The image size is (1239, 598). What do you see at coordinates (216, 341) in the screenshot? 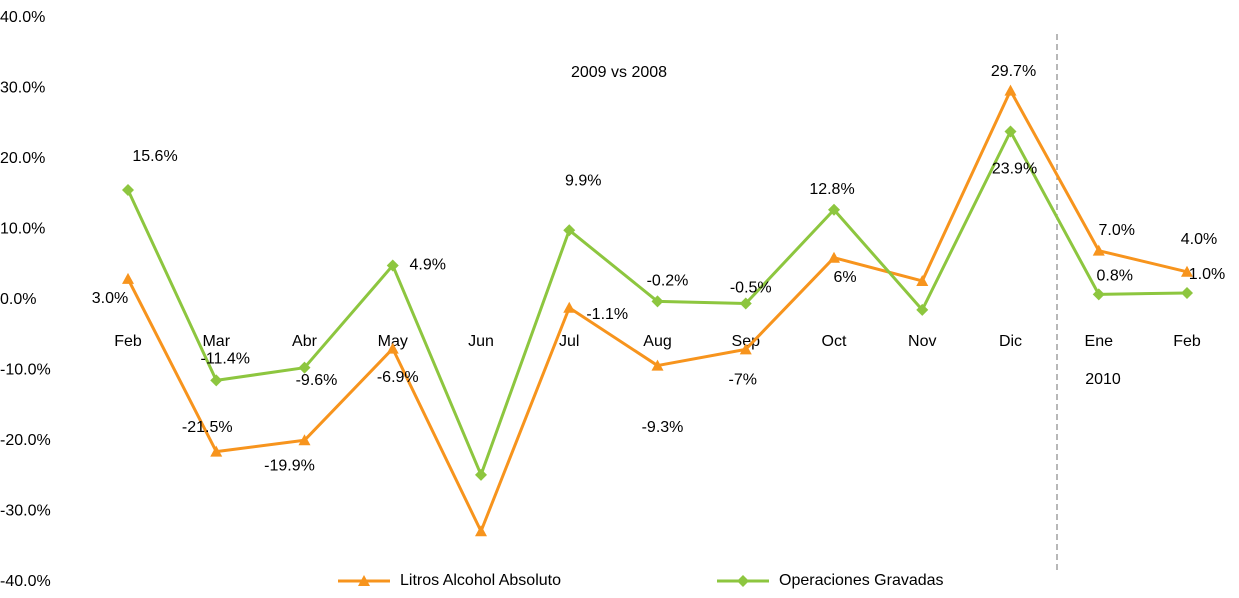
I see `x-tick-label: Mar` at bounding box center [216, 341].